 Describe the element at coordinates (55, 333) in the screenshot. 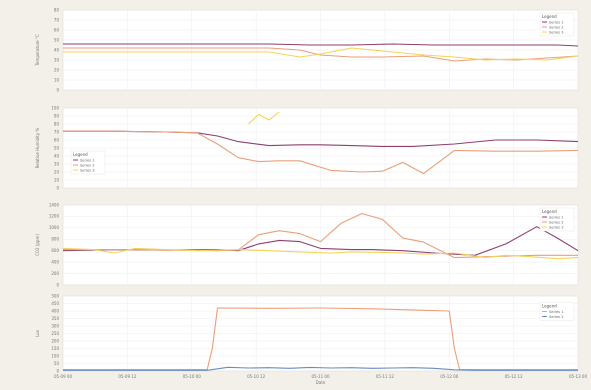

I see `y-tick-label: 250` at that location.